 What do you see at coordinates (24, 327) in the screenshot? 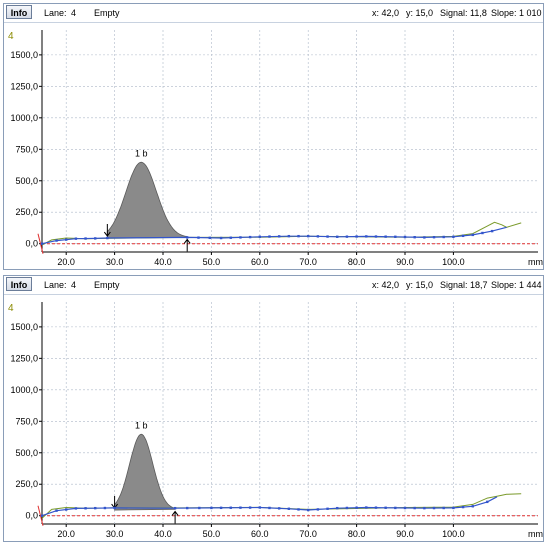
I see `y-tick-label: 1500,0` at bounding box center [24, 327].